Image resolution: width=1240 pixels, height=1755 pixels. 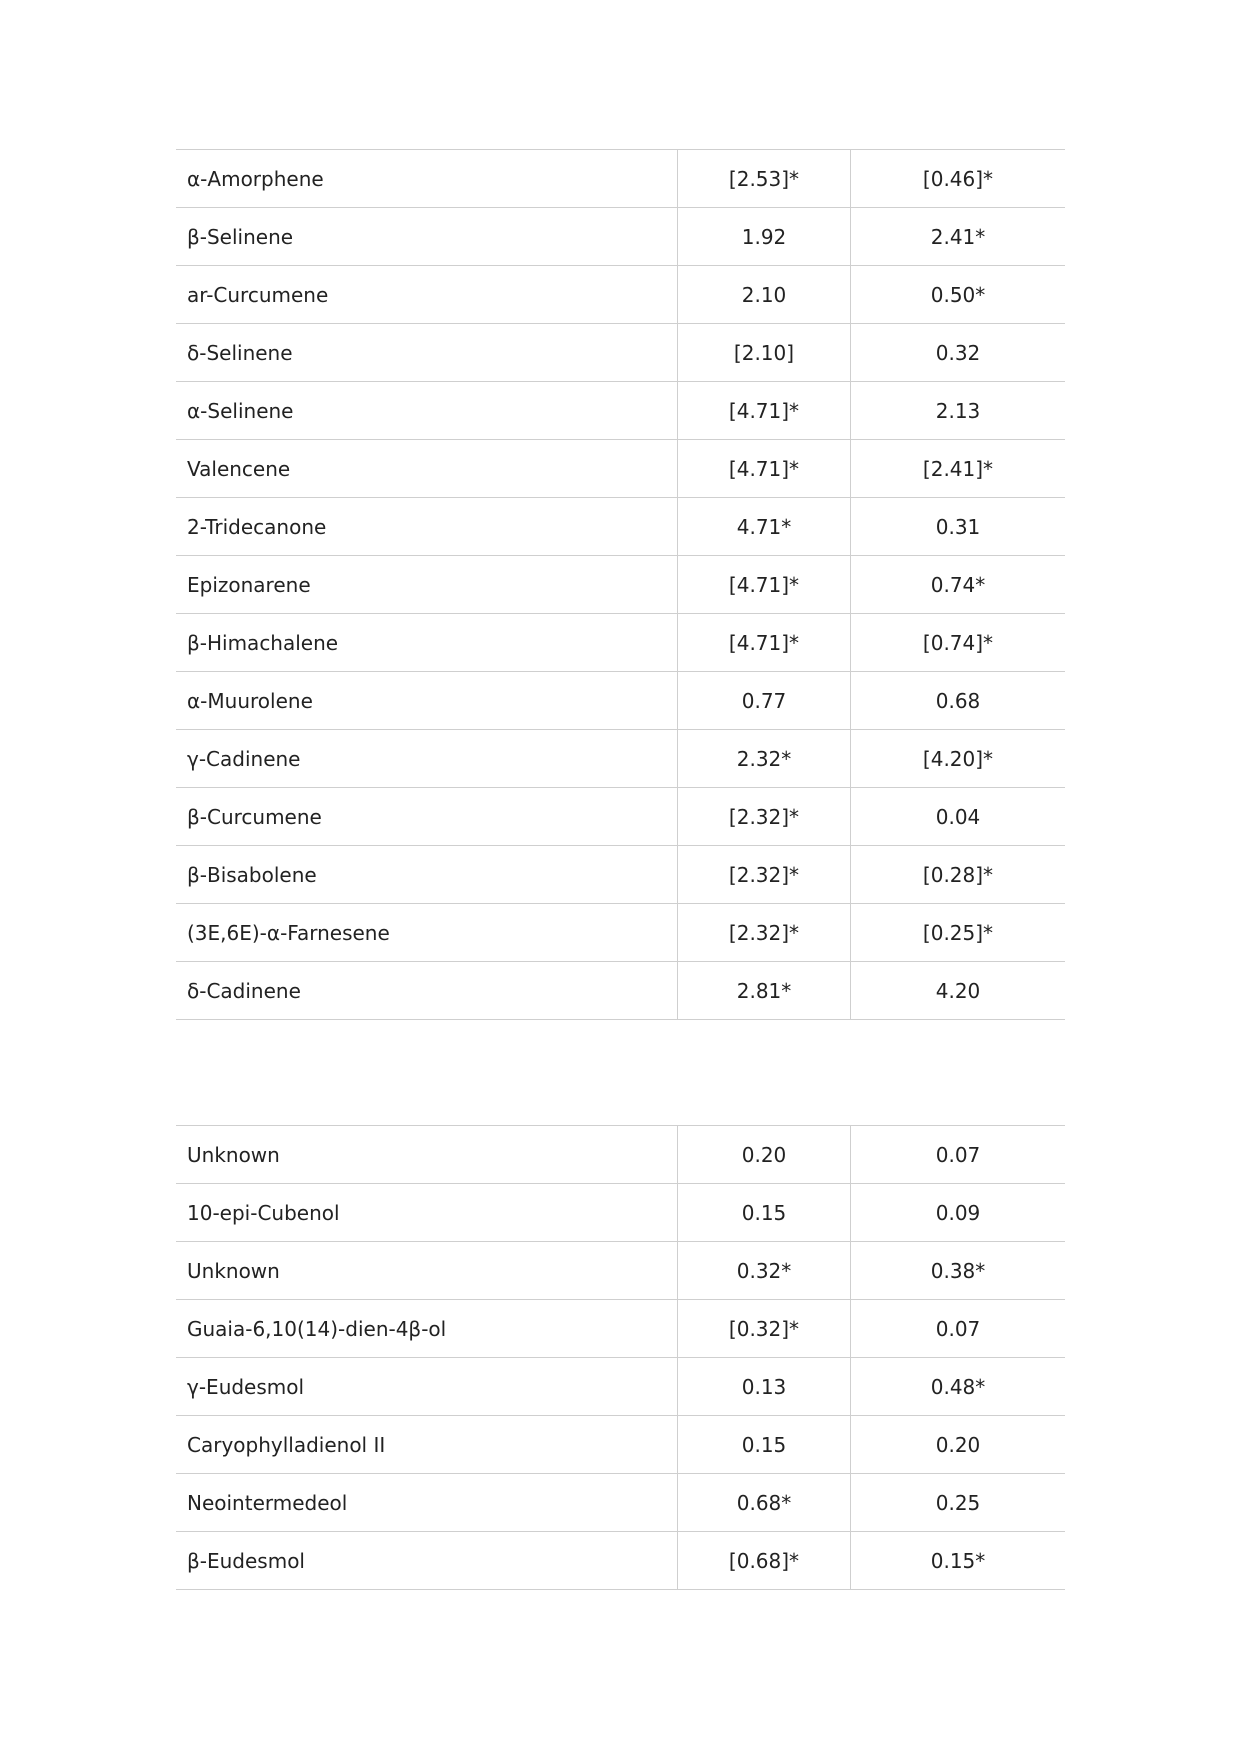 What do you see at coordinates (957, 874) in the screenshot?
I see `value-cell: [0.28]*` at bounding box center [957, 874].